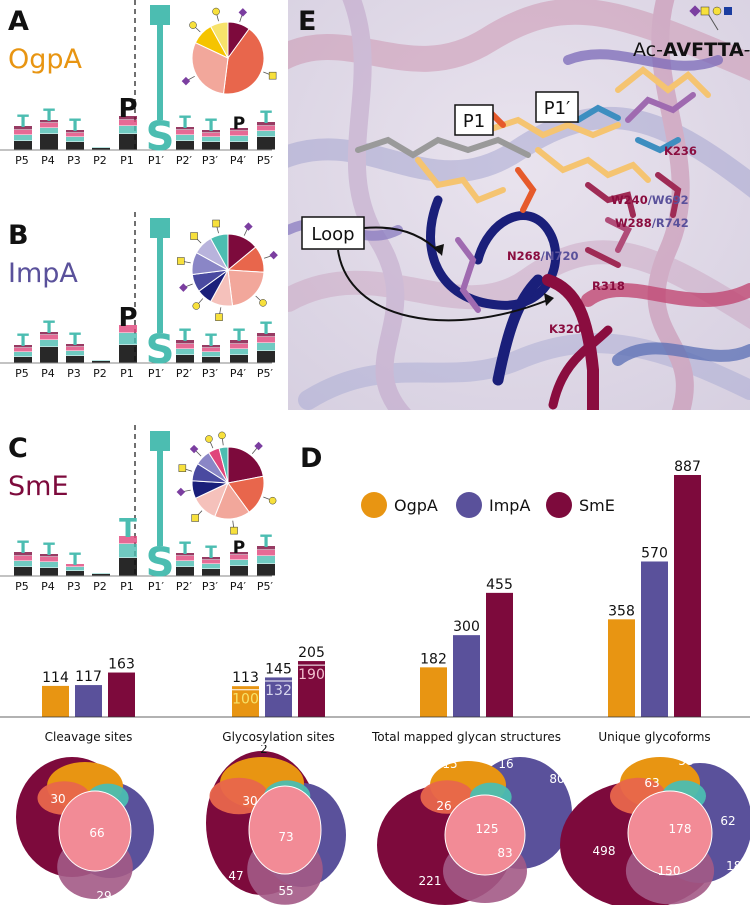  I want to click on logo-position-label: P1′, so click(156, 373).